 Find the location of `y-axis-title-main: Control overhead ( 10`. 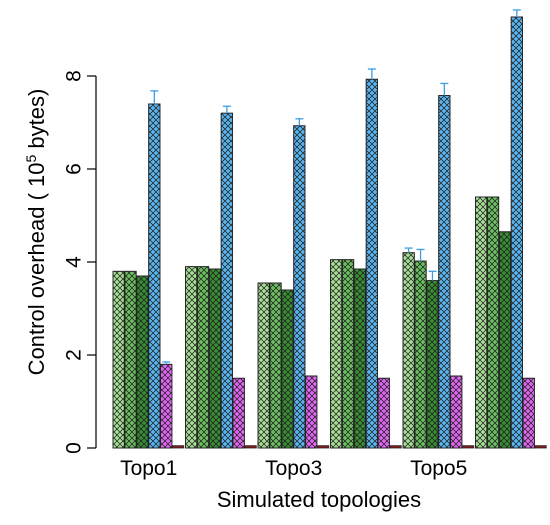

y-axis-title-main: Control overhead ( 10 is located at coordinates (36, 269).